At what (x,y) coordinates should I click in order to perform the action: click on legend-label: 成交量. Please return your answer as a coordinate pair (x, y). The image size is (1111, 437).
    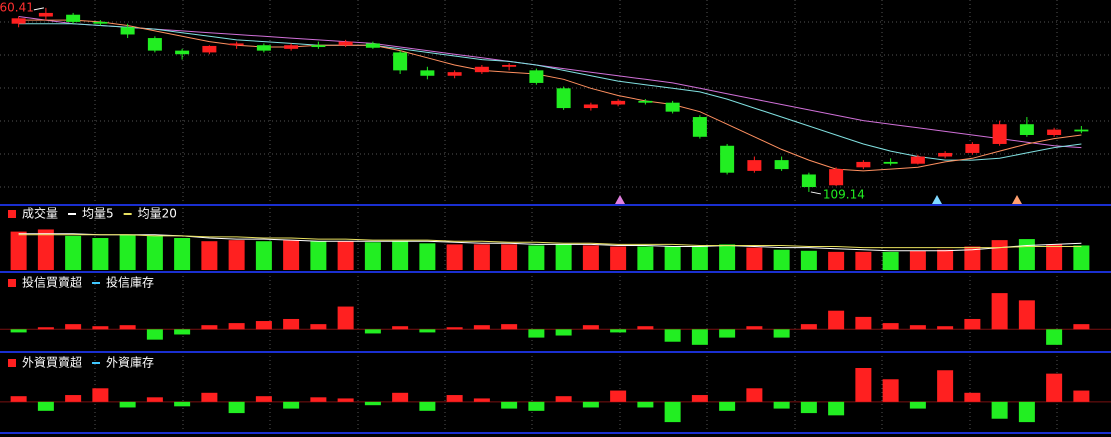
    Looking at the image, I should click on (40, 213).